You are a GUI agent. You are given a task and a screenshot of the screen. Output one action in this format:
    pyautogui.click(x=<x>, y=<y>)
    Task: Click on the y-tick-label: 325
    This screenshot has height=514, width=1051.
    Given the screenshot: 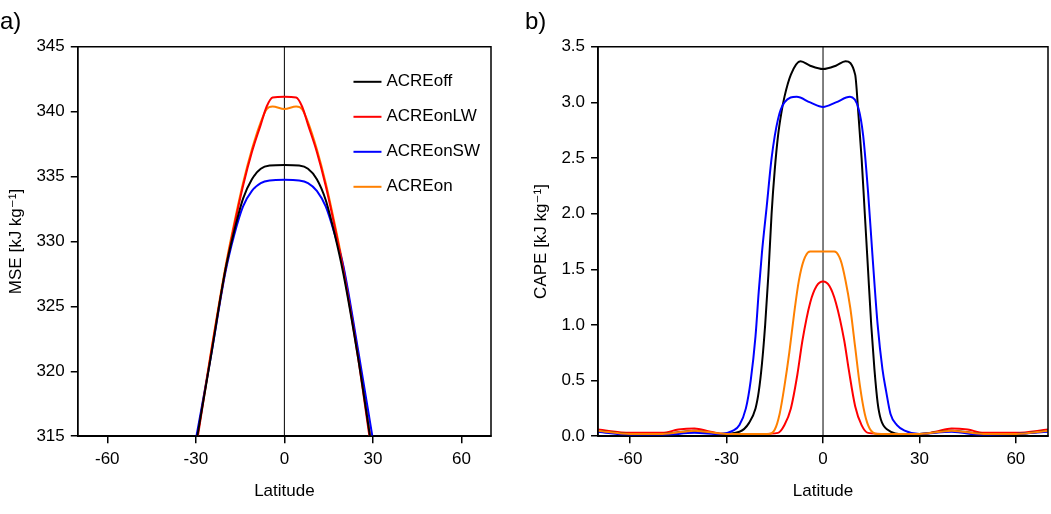 What is the action you would take?
    pyautogui.click(x=50, y=306)
    